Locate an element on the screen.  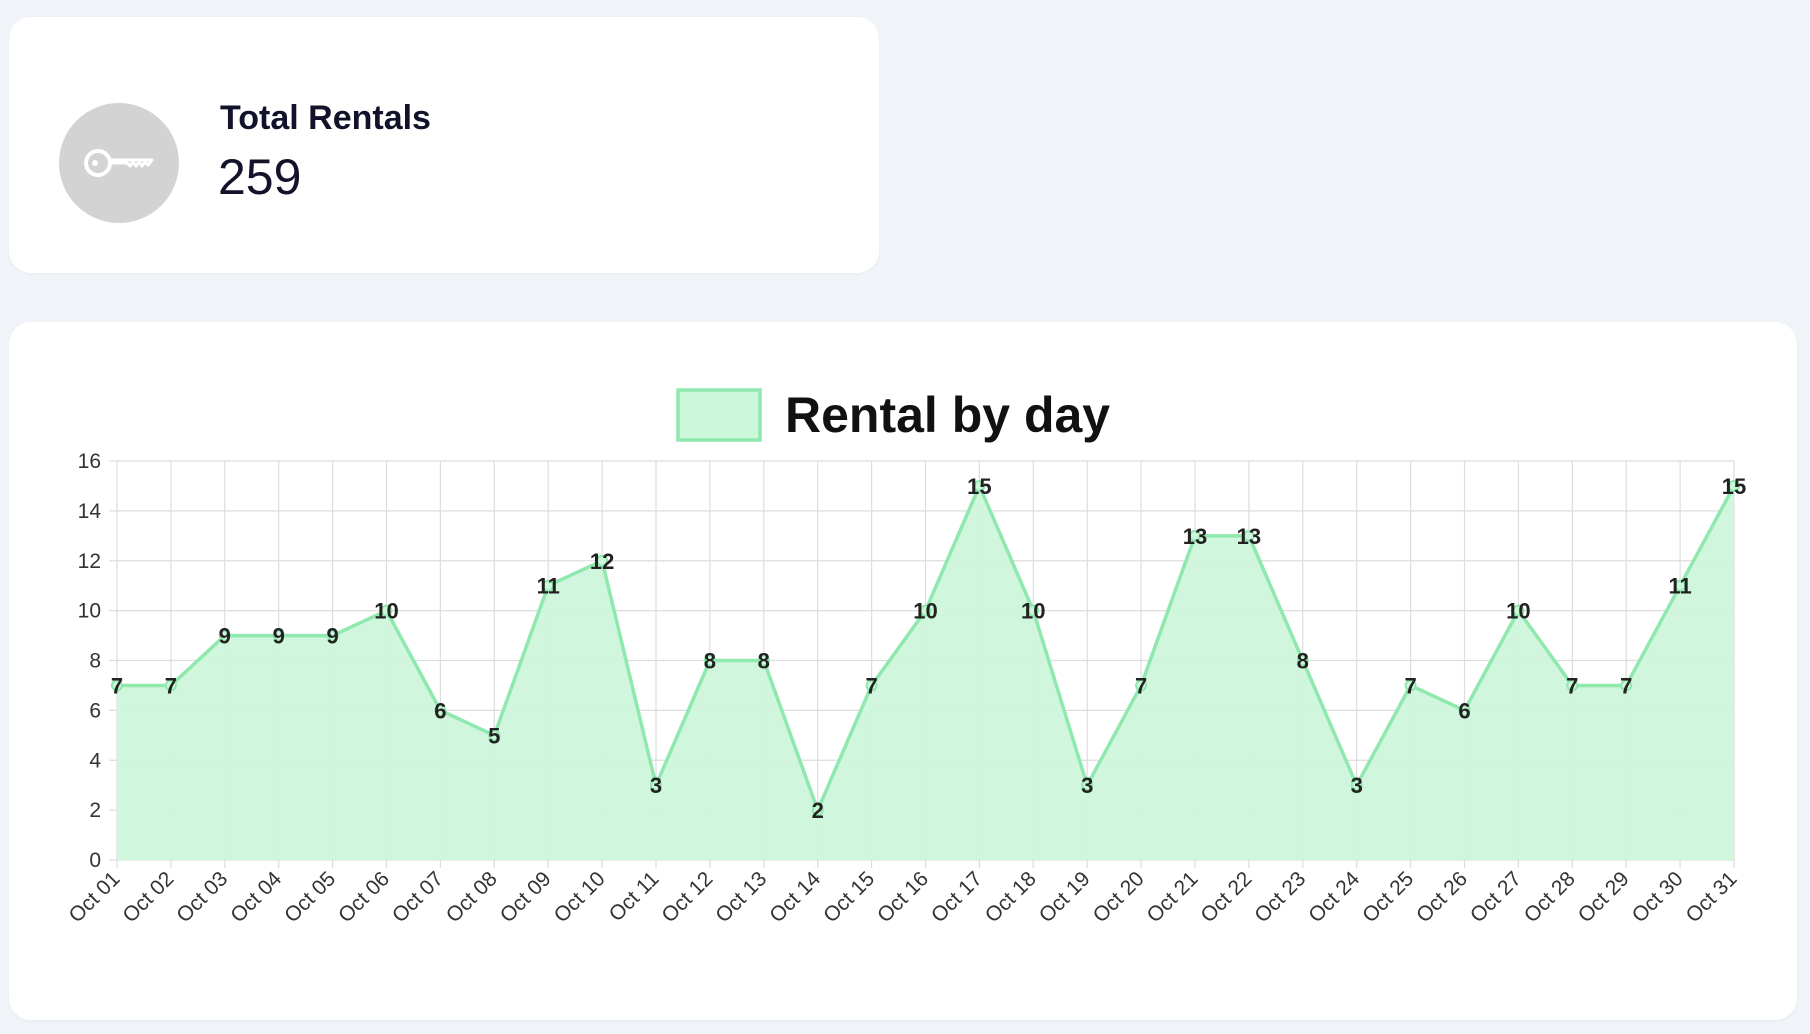
legend-label: Rental by day is located at coordinates (947, 415).